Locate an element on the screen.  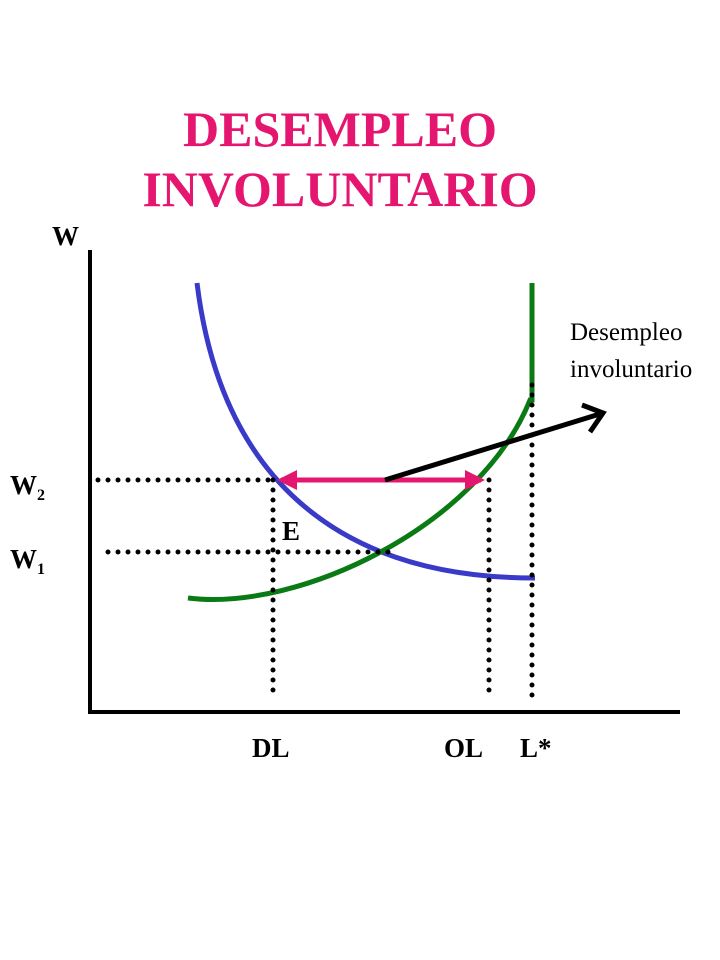
w2-sub: 2 is located at coordinates (41, 495).